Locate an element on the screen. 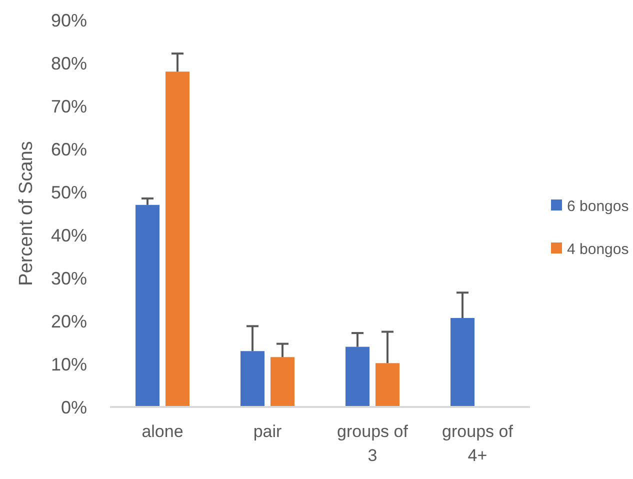  y-tick-label: 70% is located at coordinates (68, 106).